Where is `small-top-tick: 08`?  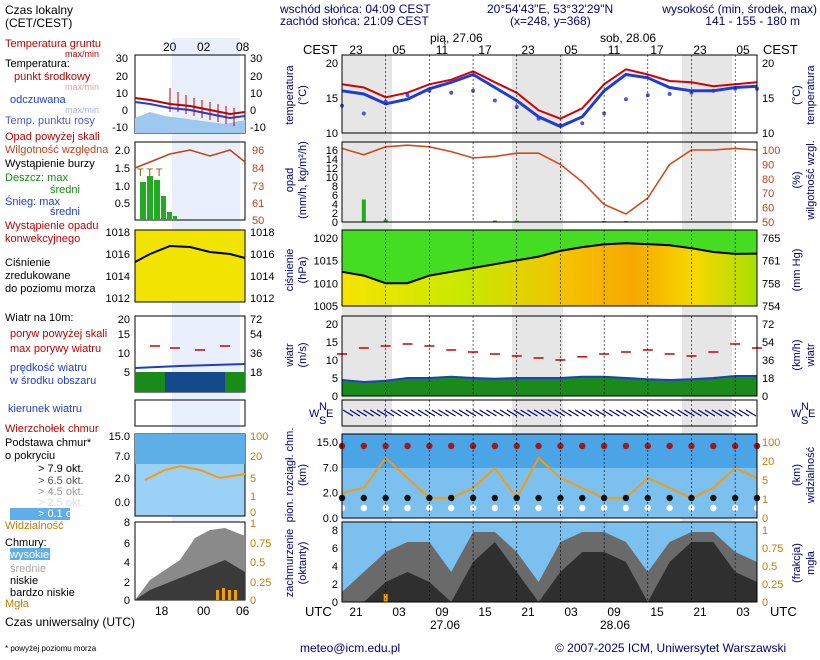
small-top-tick: 08 is located at coordinates (243, 47).